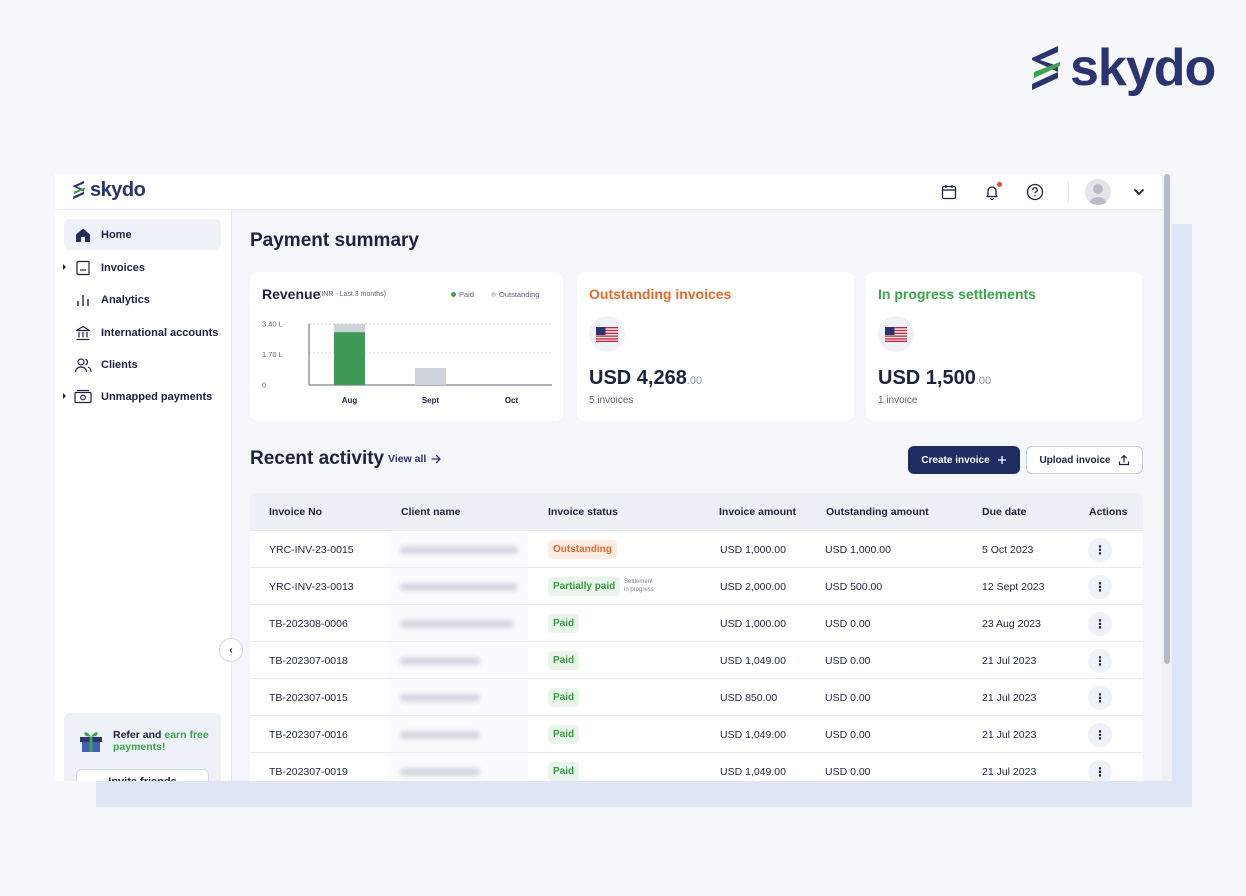  I want to click on bar-outstanding-aug, so click(349, 328).